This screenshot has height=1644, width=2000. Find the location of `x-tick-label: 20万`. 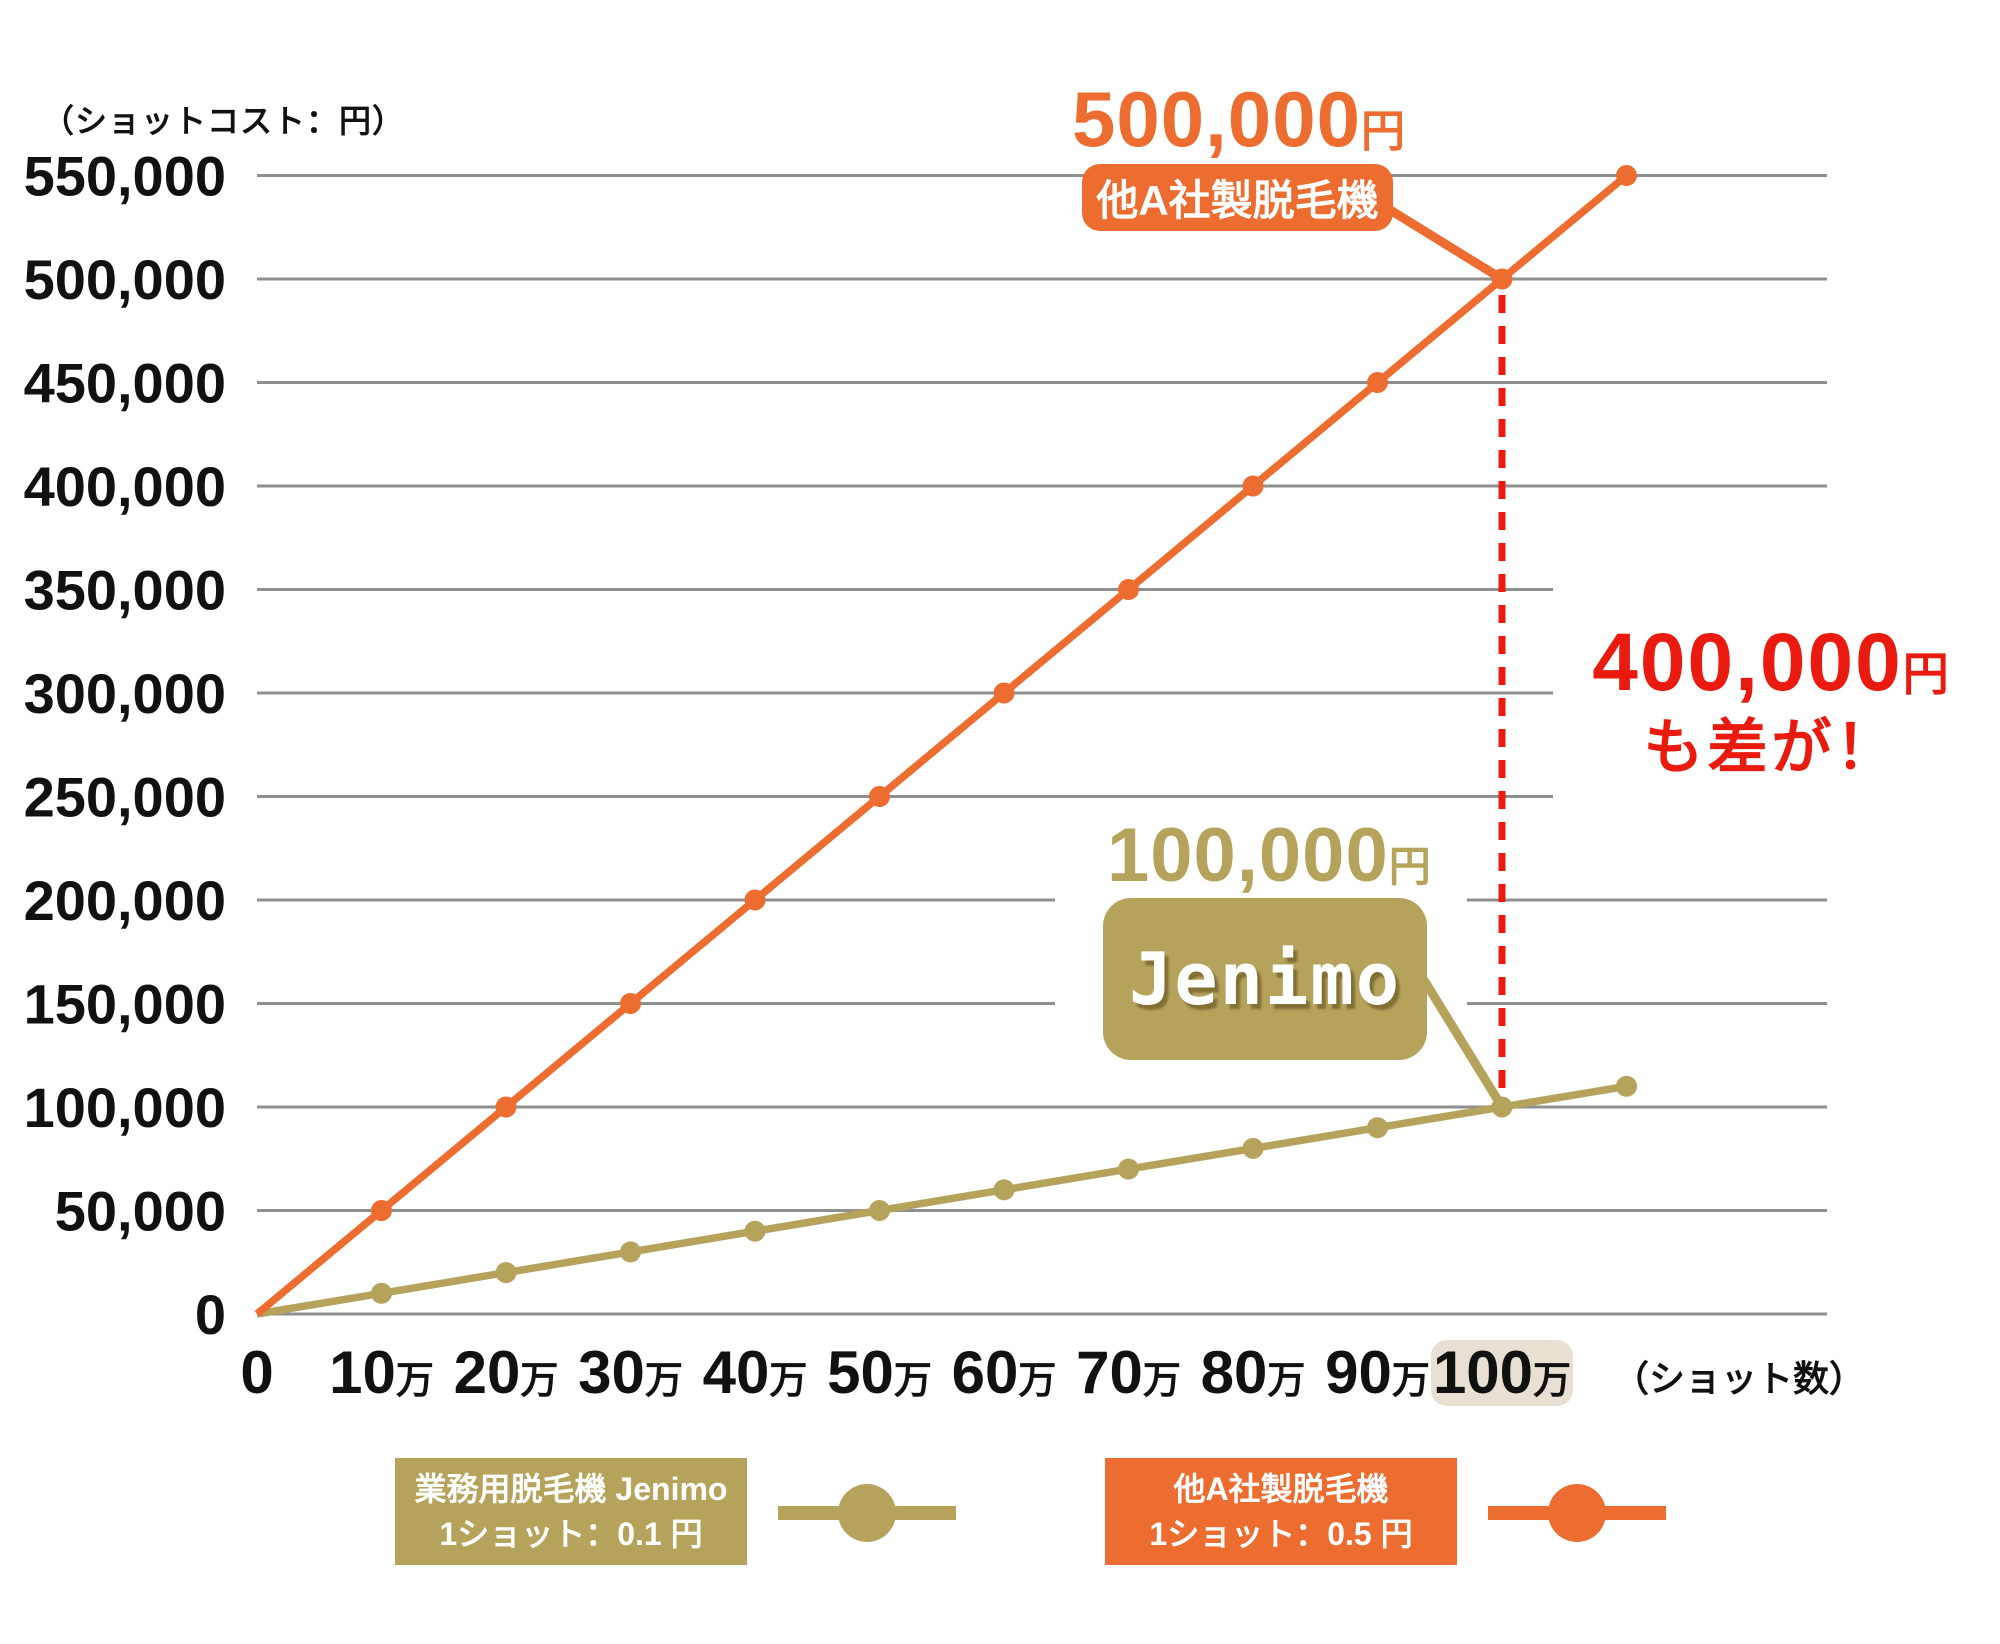

x-tick-label: 20万 is located at coordinates (506, 1372).